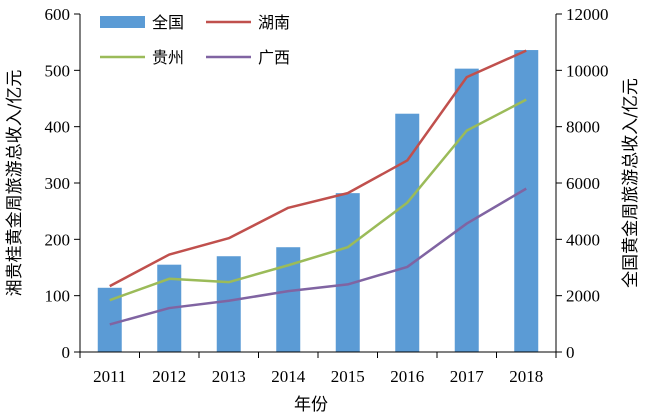  Describe the element at coordinates (631, 183) in the screenshot. I see `y-axis-right-title: 全国黄金周旅游总收入/亿元` at that location.